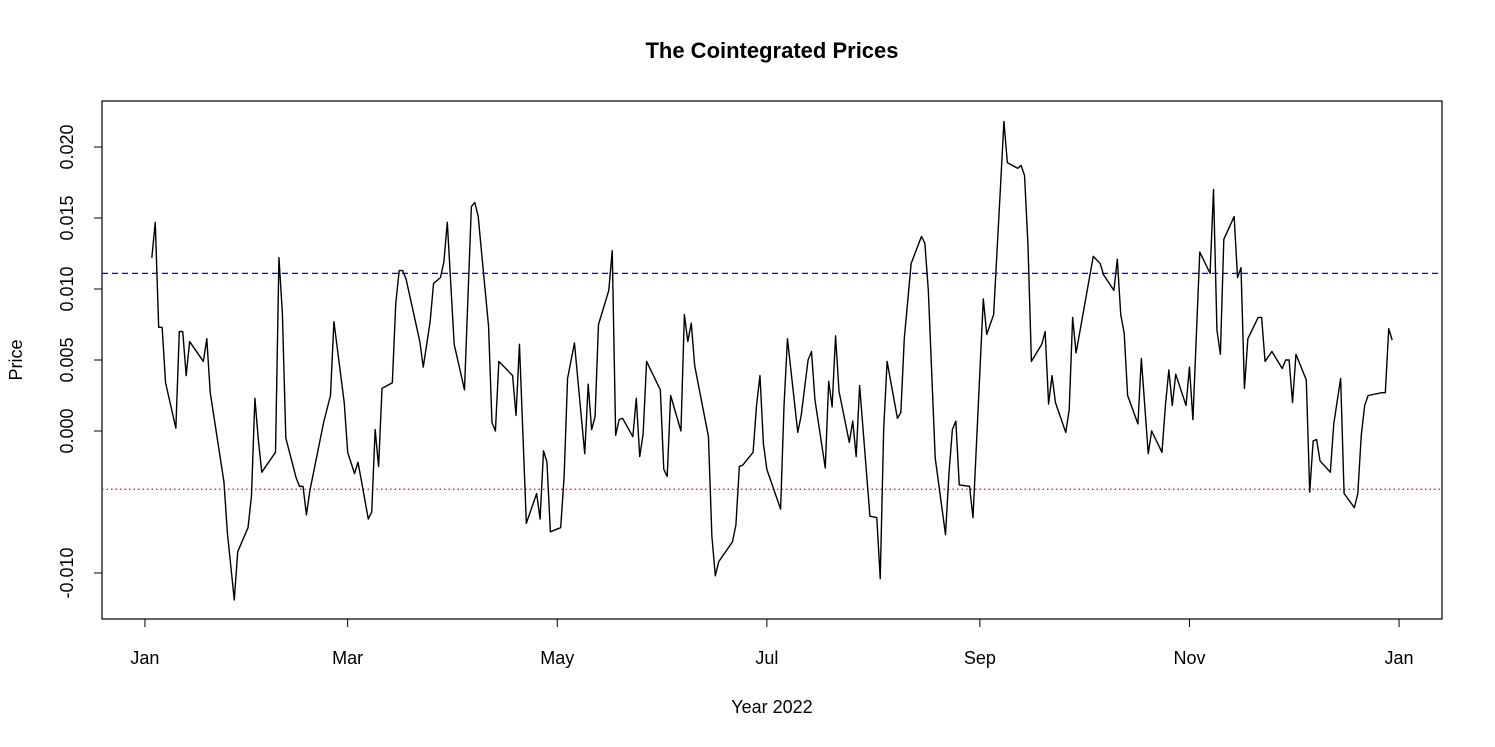 Image resolution: width=1495 pixels, height=747 pixels. I want to click on x-tick-label: May, so click(557, 658).